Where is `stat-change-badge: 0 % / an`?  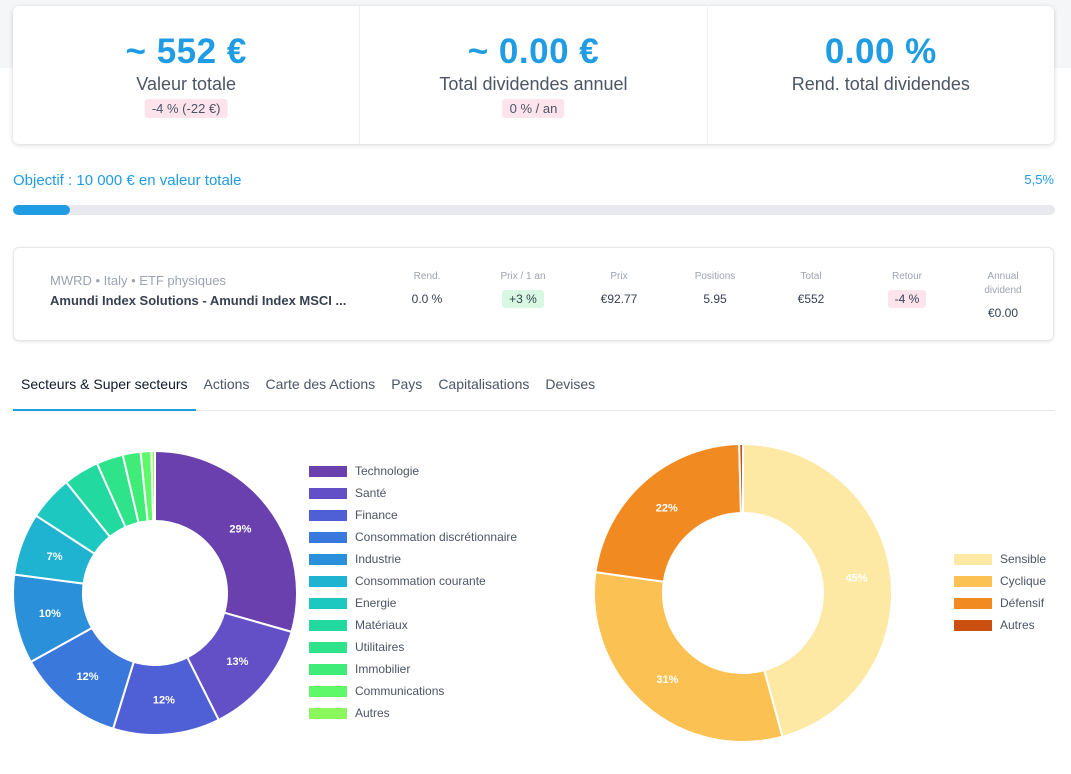 stat-change-badge: 0 % / an is located at coordinates (533, 108).